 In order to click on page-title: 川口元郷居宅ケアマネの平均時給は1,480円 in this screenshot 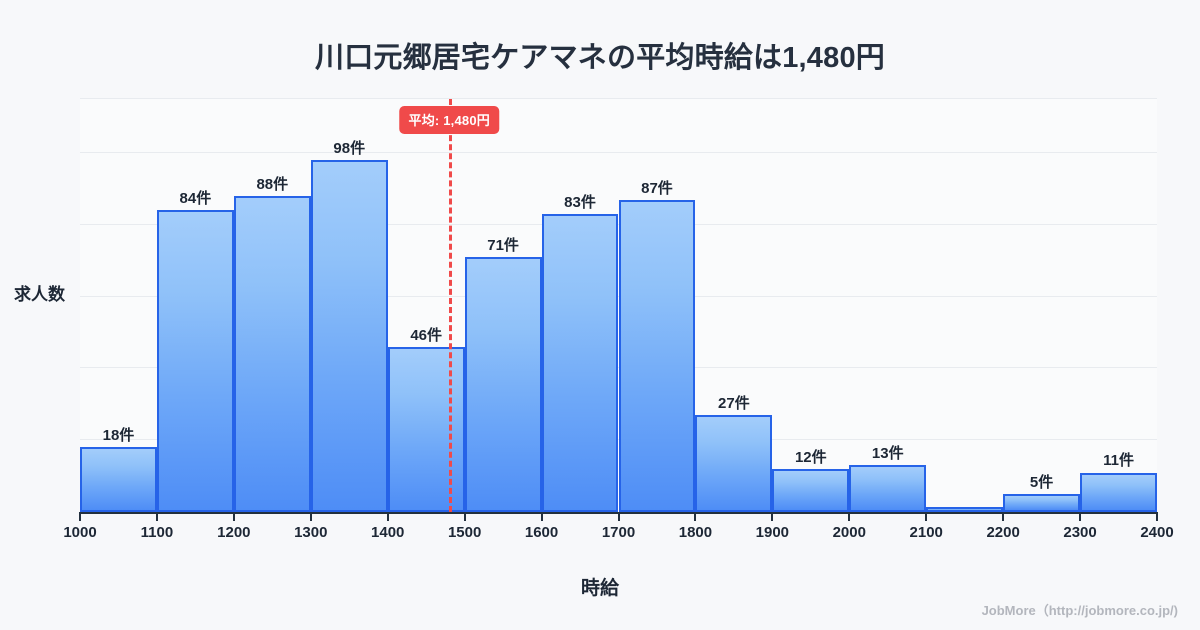, I will do `click(600, 58)`.